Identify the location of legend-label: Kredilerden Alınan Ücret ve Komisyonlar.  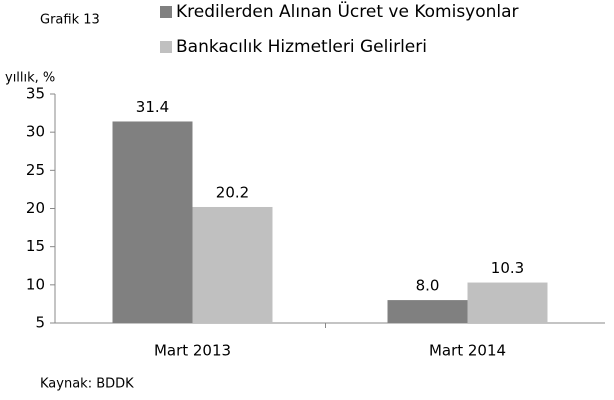
(347, 11).